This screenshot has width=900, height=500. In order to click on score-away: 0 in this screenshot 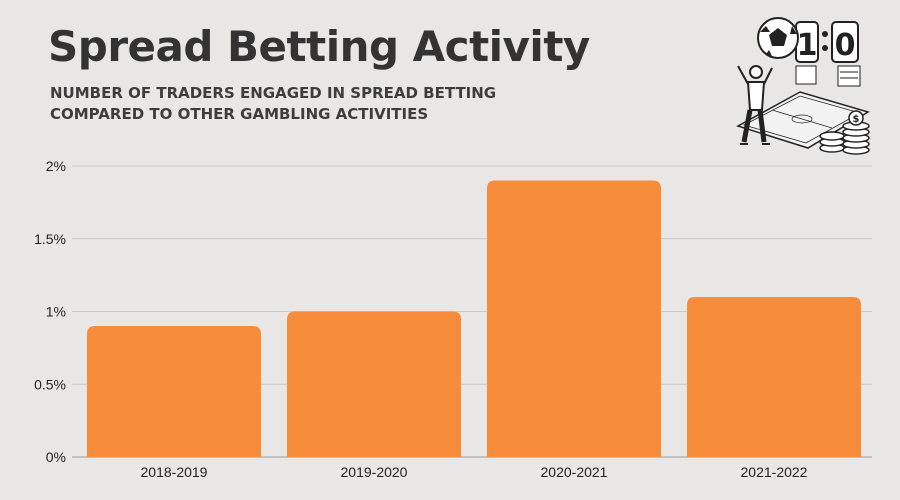, I will do `click(845, 45)`.